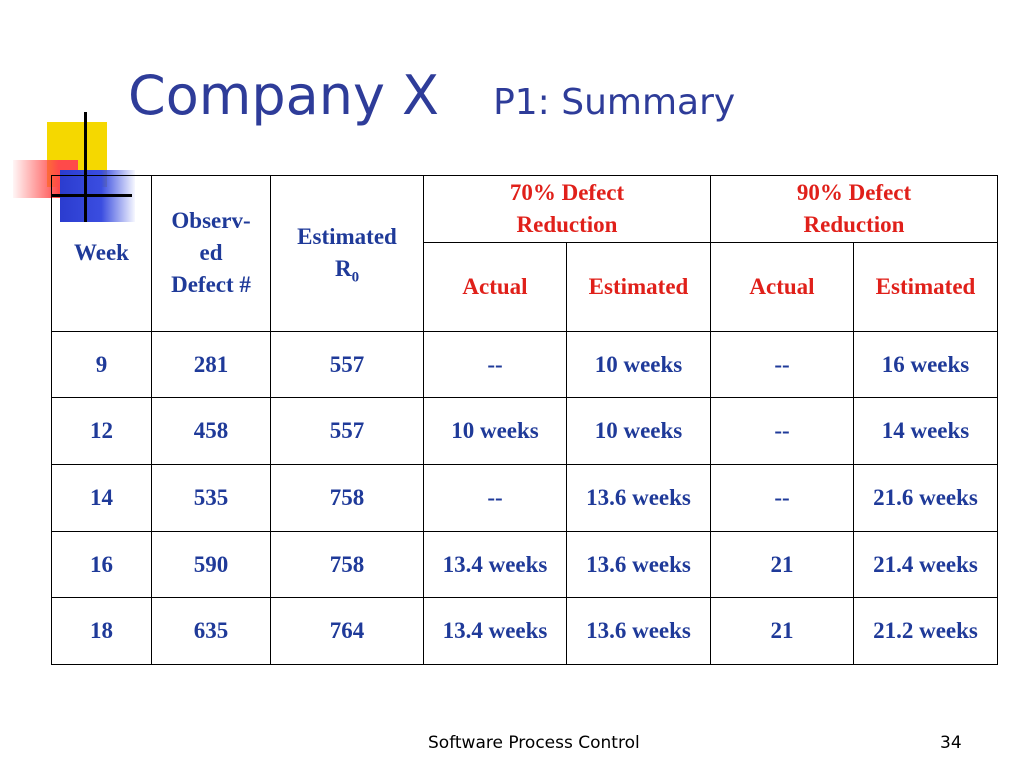 The image size is (1024, 768). What do you see at coordinates (211, 364) in the screenshot?
I see `cell-observed: 281` at bounding box center [211, 364].